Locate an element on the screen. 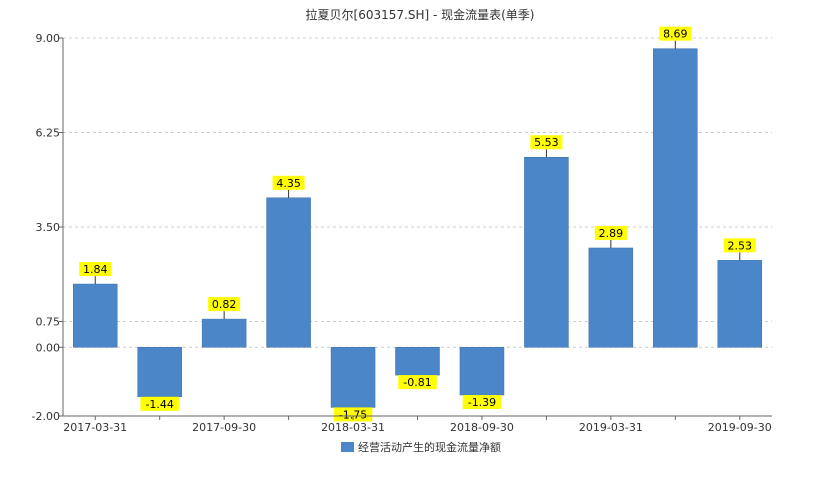 Image resolution: width=840 pixels, height=480 pixels. y-tick-label: -2.00 is located at coordinates (46, 416).